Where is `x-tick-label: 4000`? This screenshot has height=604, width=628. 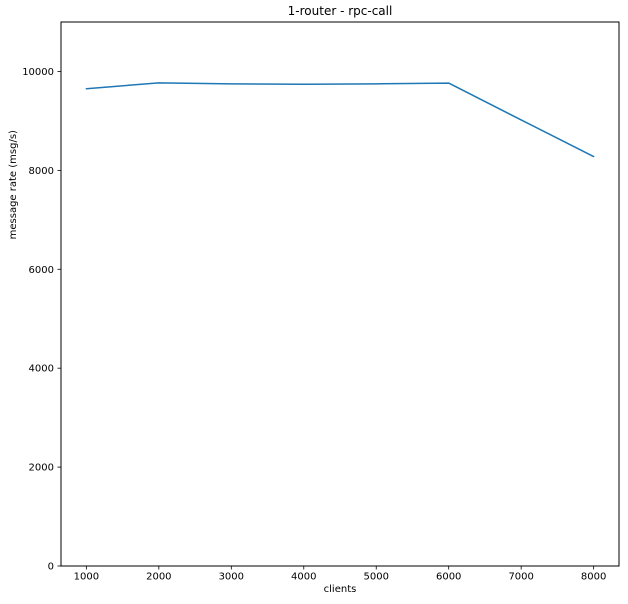
x-tick-label: 4000 is located at coordinates (303, 577).